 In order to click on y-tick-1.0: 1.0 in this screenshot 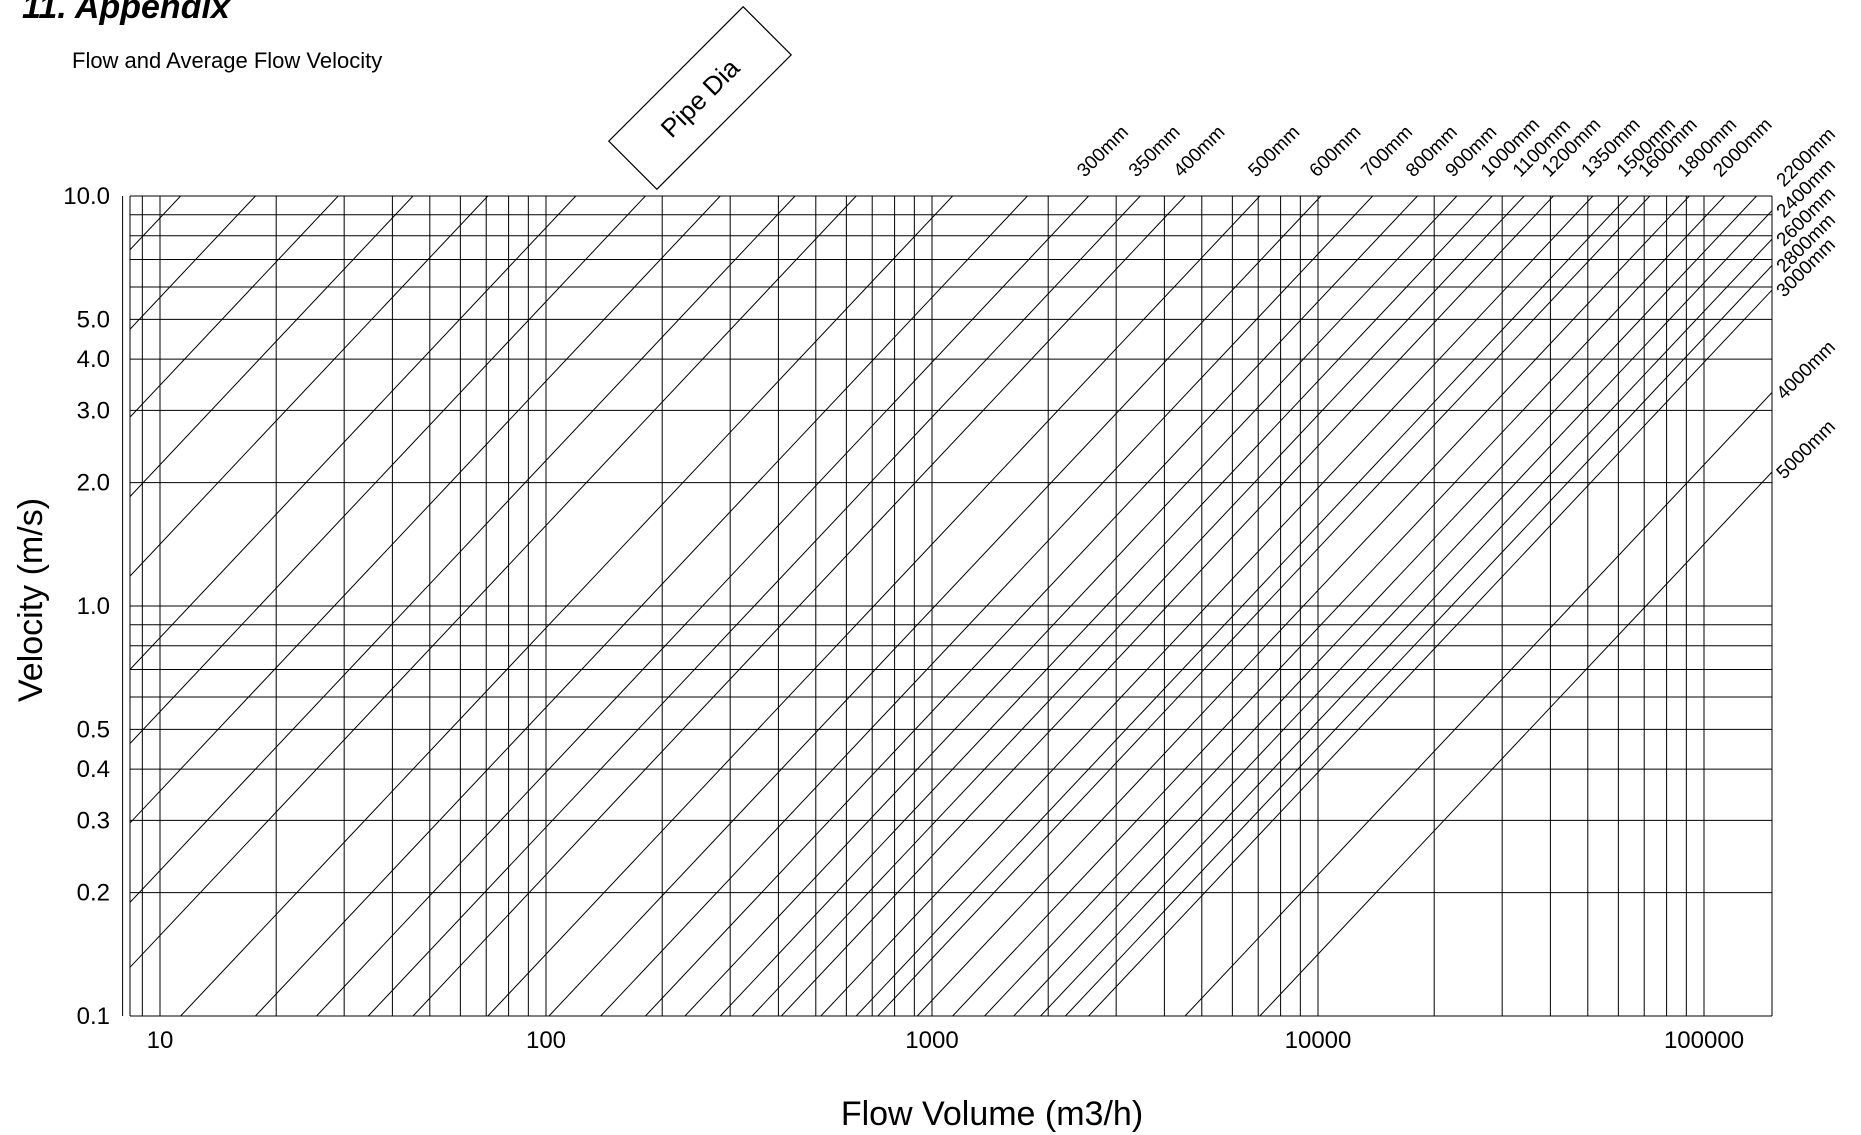, I will do `click(93, 606)`.